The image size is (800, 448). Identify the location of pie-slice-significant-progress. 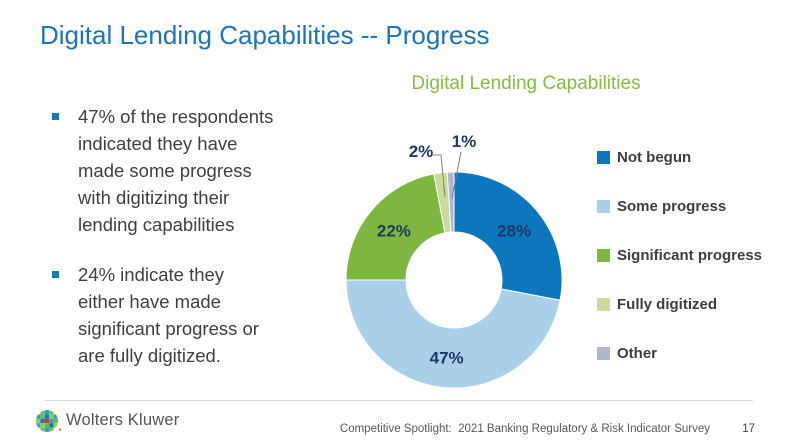
(395, 227).